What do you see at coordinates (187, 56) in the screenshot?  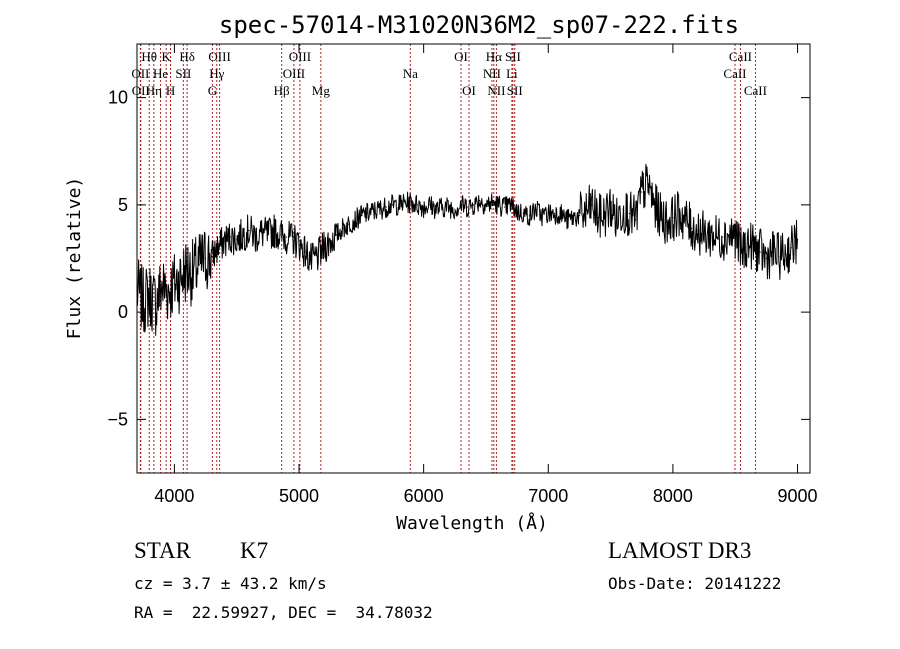 I see `spectral-line-label: Hδ` at bounding box center [187, 56].